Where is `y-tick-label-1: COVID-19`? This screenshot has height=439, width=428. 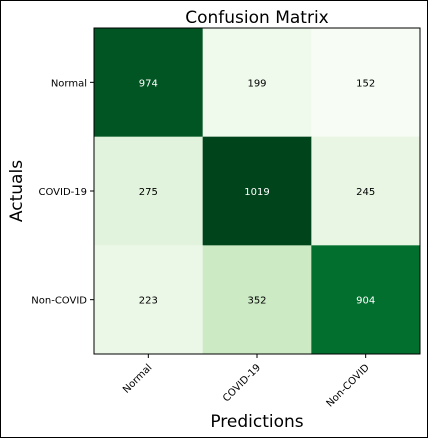 y-tick-label-1: COVID-19 is located at coordinates (62, 192).